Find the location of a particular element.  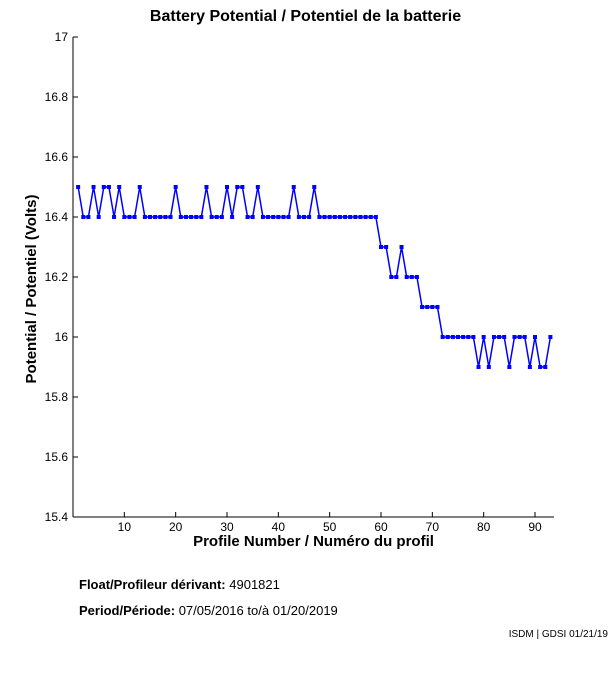

x-tick-label: 60 is located at coordinates (381, 527).